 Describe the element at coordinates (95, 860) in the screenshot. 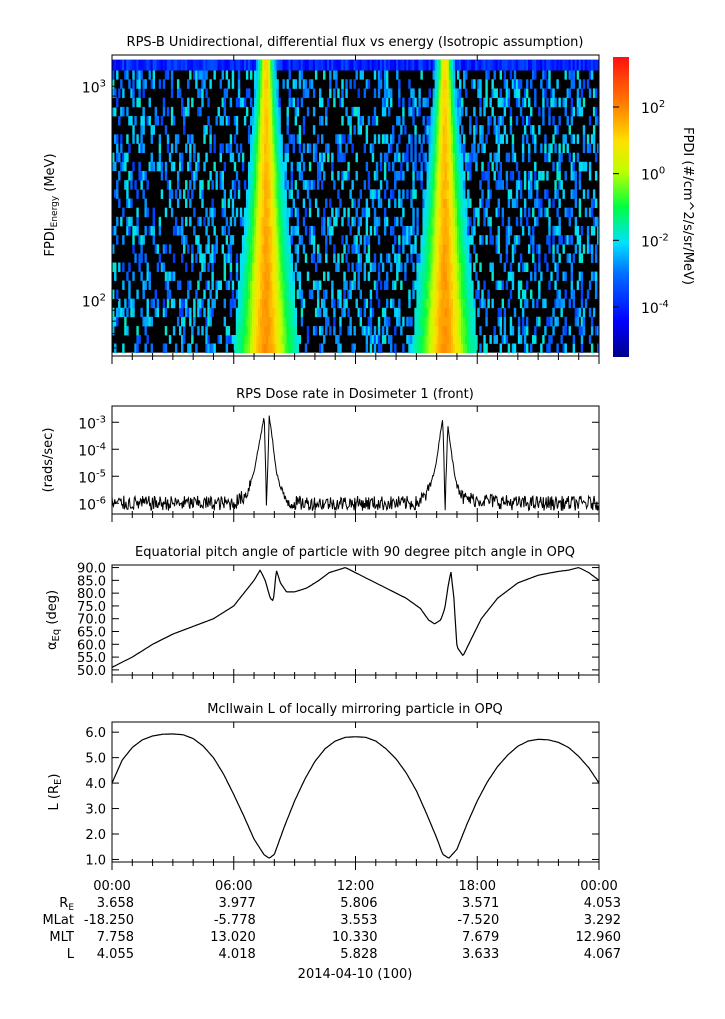

I see `y-tick-label: 1.0` at that location.